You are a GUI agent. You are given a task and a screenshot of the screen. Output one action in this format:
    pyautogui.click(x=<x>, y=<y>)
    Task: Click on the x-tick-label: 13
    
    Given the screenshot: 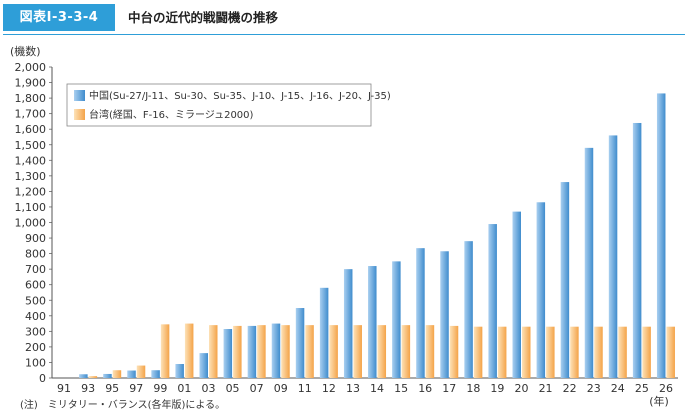 What is the action you would take?
    pyautogui.click(x=353, y=388)
    